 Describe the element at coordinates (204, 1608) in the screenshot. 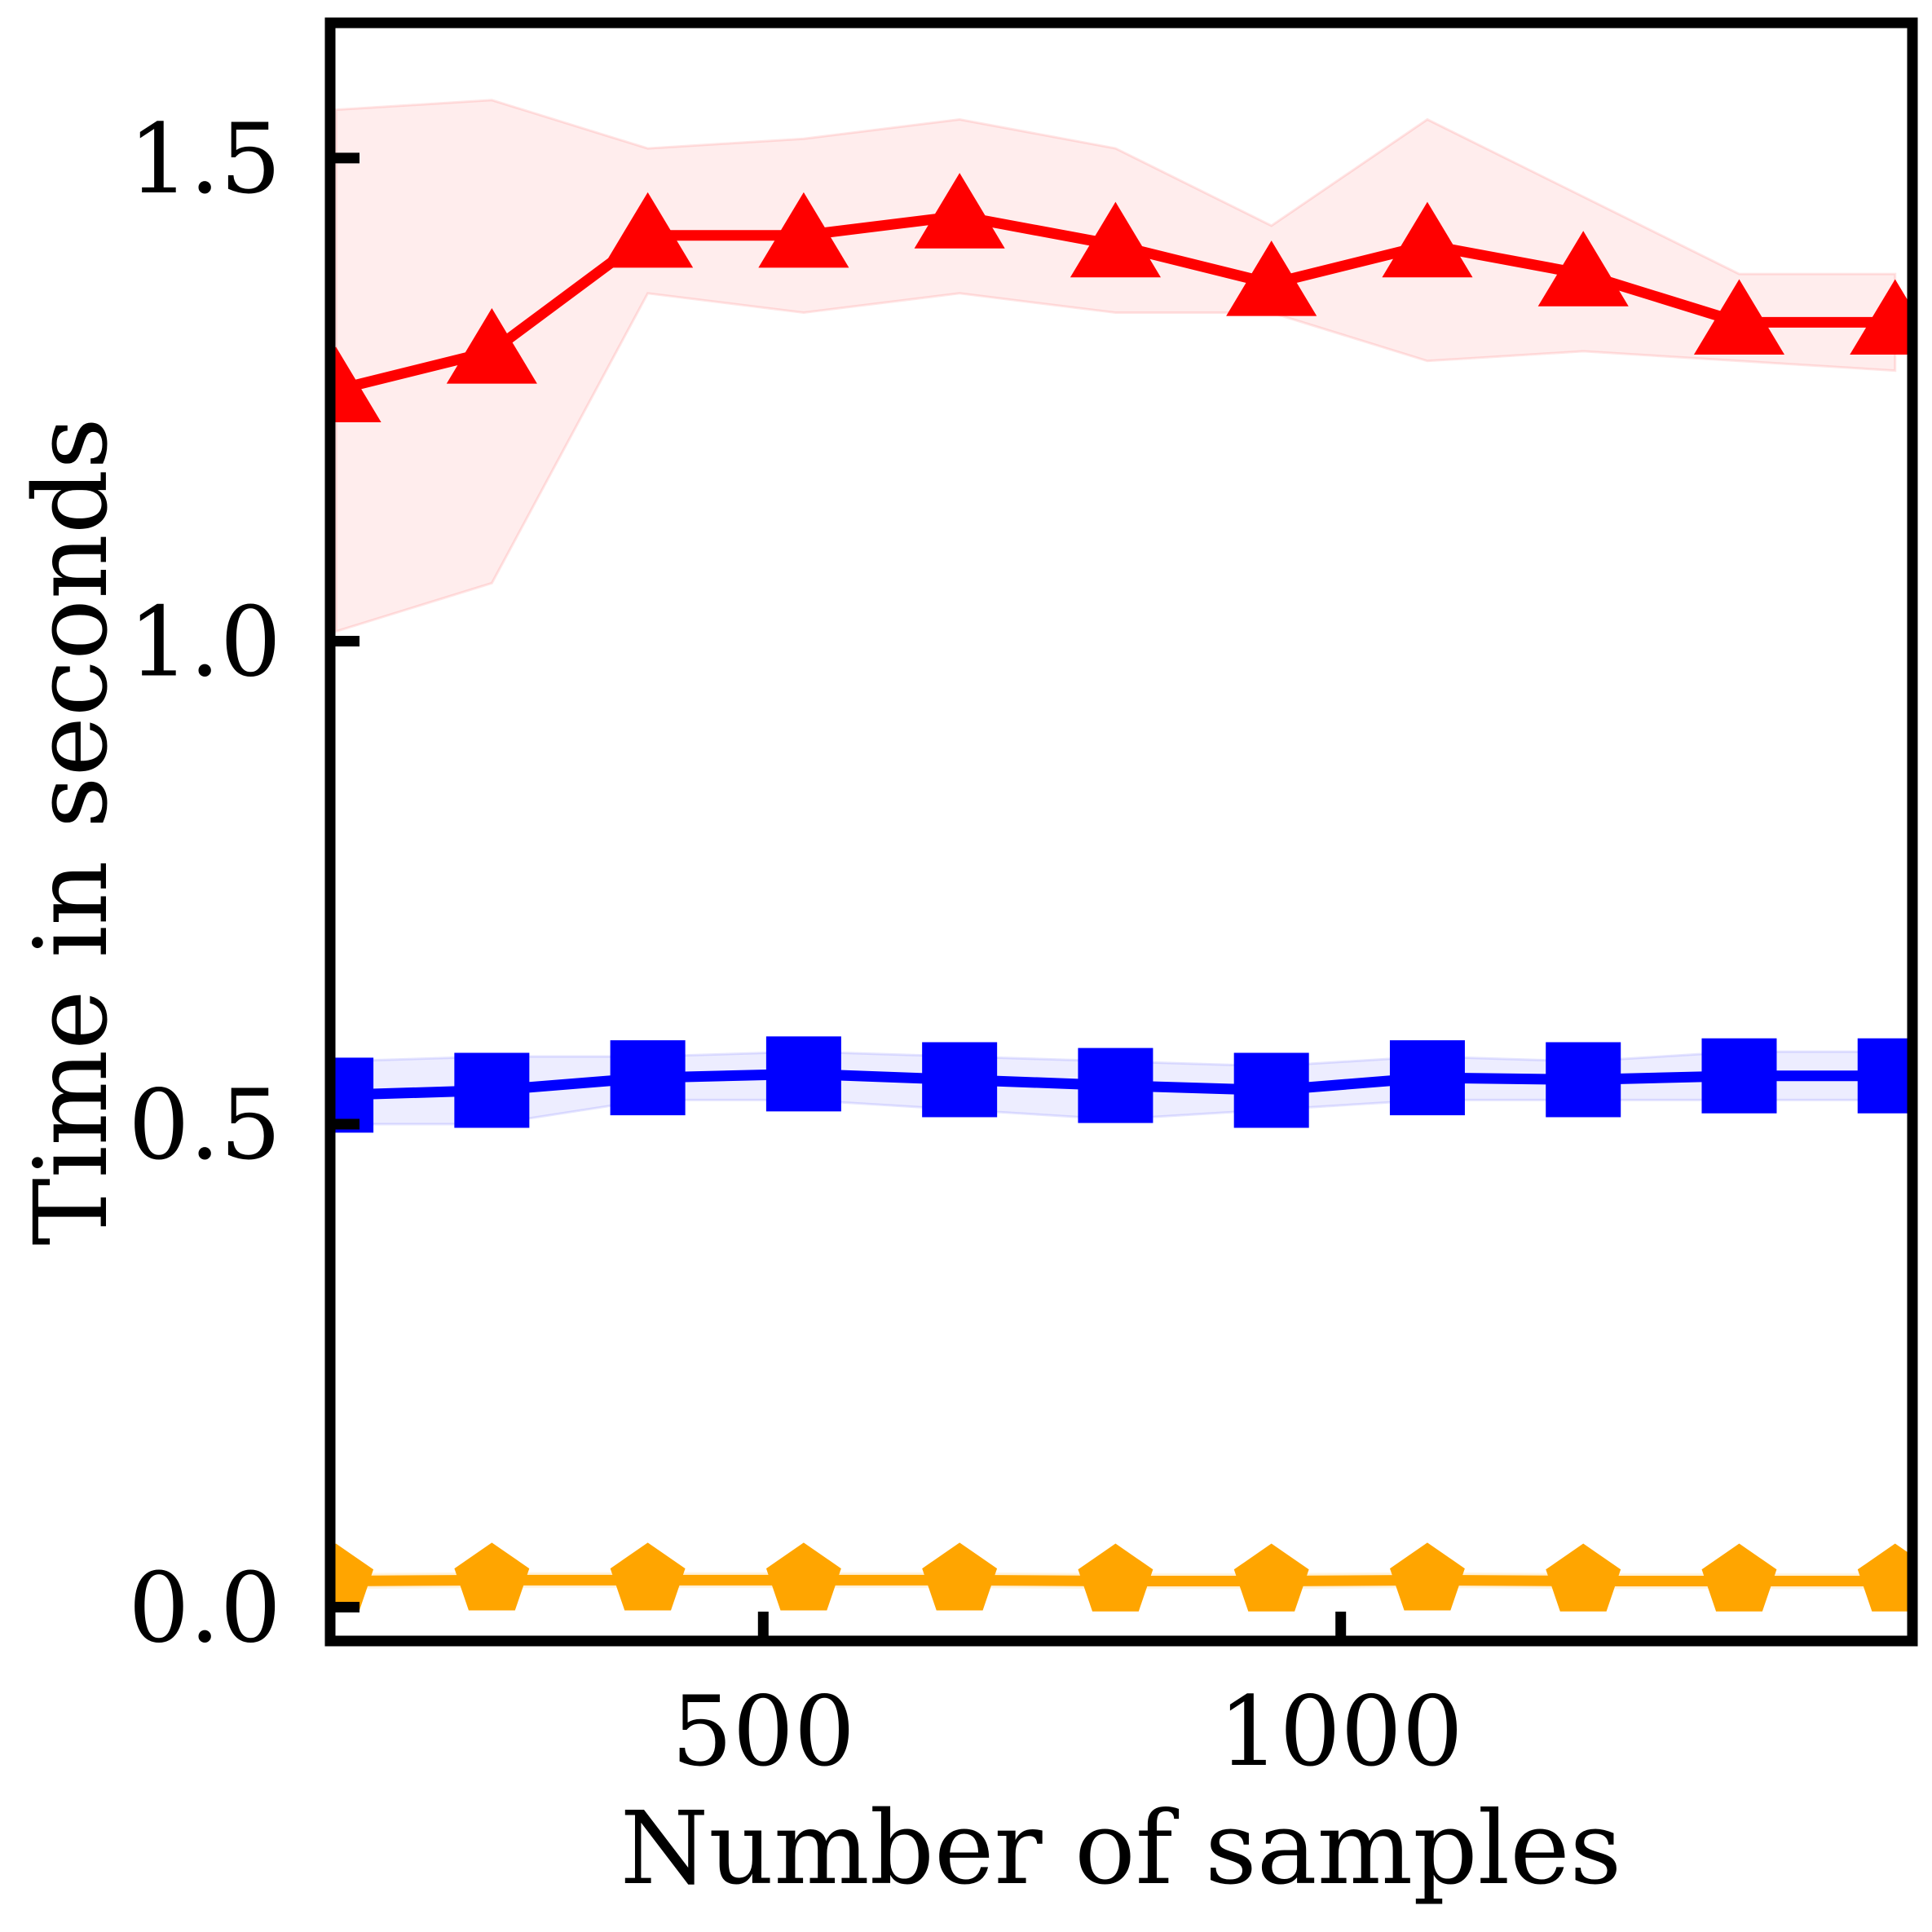

I see `y-tick-label: 0.0` at that location.